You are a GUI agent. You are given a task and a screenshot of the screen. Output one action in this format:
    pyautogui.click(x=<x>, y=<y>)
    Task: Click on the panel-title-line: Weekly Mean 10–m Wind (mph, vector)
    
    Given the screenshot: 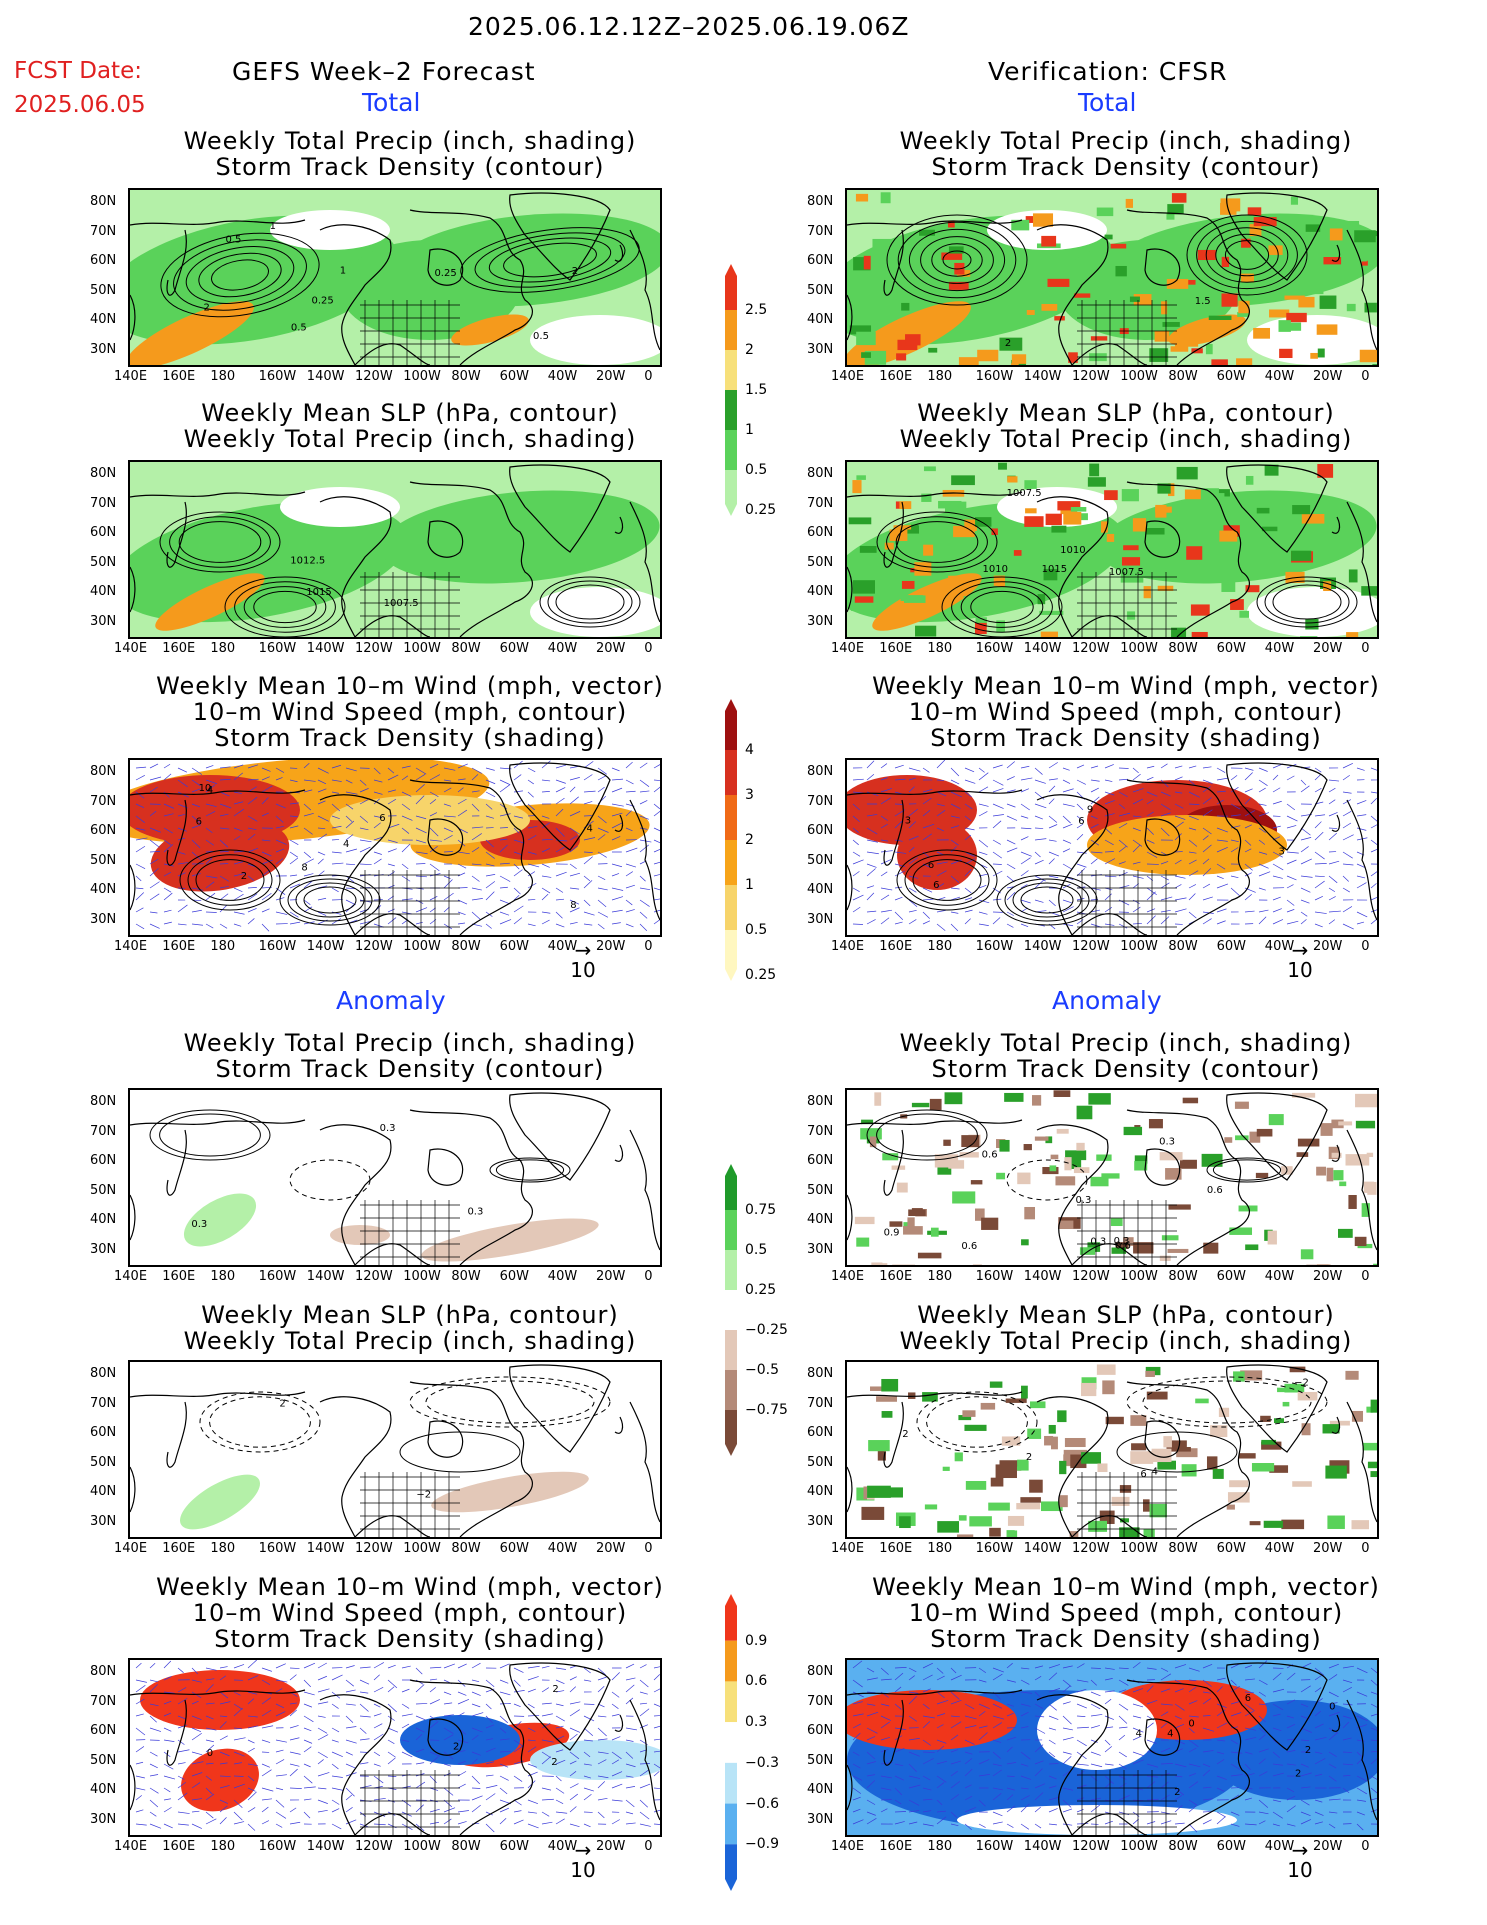 What is the action you would take?
    pyautogui.click(x=410, y=1587)
    